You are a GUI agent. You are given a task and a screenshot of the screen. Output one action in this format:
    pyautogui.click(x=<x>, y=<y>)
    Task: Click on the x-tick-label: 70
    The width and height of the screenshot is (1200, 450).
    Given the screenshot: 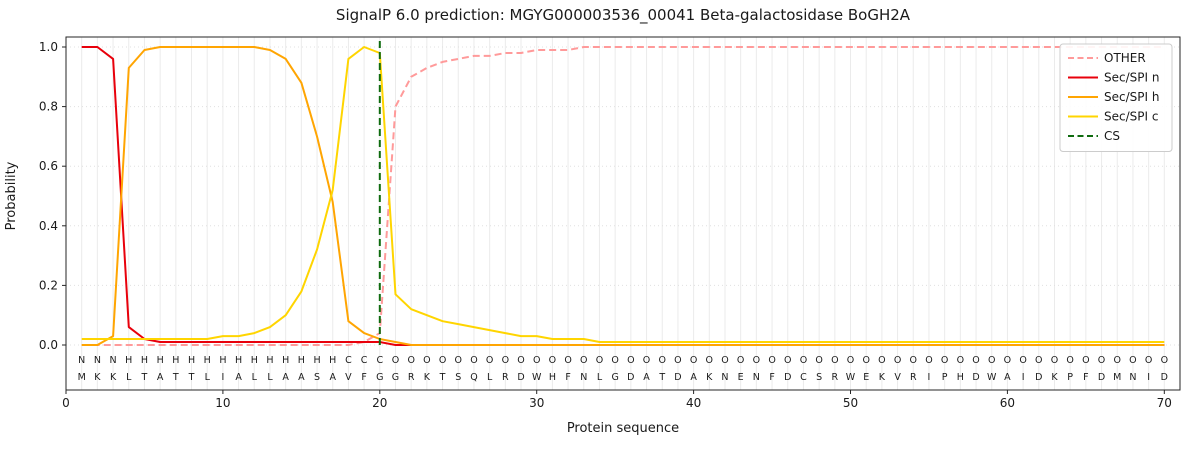 What is the action you would take?
    pyautogui.click(x=1164, y=403)
    